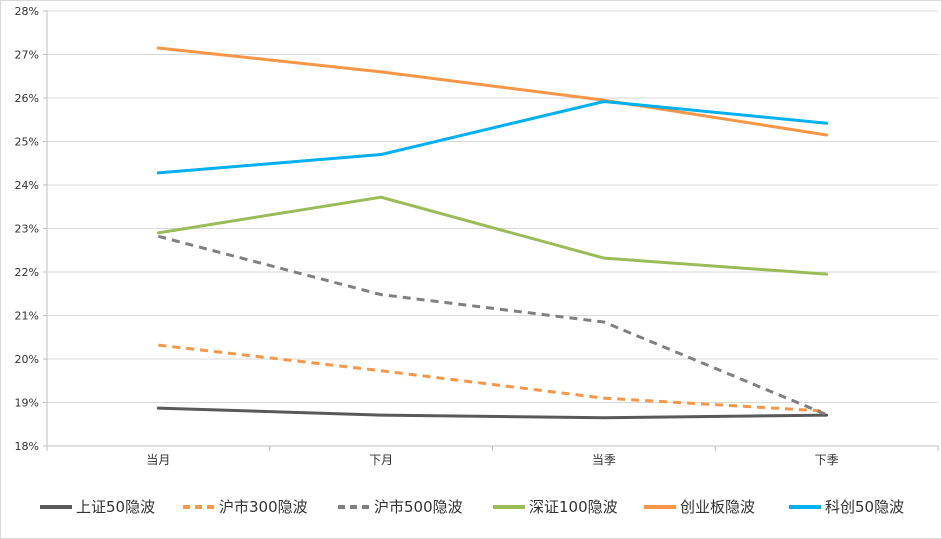 This screenshot has width=942, height=539. Describe the element at coordinates (27, 403) in the screenshot. I see `y-tick-label: 19%` at that location.